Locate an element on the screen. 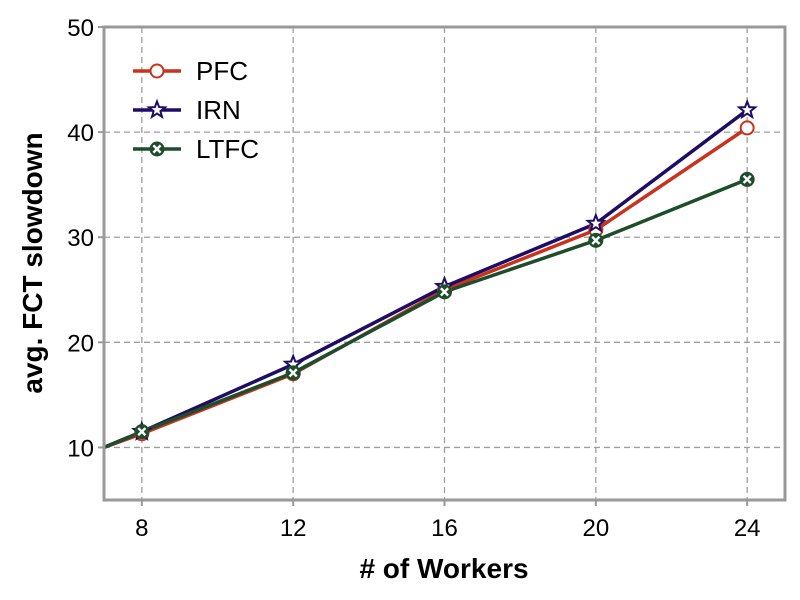 Image resolution: width=800 pixels, height=600 pixels. x-axis-ticks: 8 12 16 20 24 is located at coordinates (448, 521).